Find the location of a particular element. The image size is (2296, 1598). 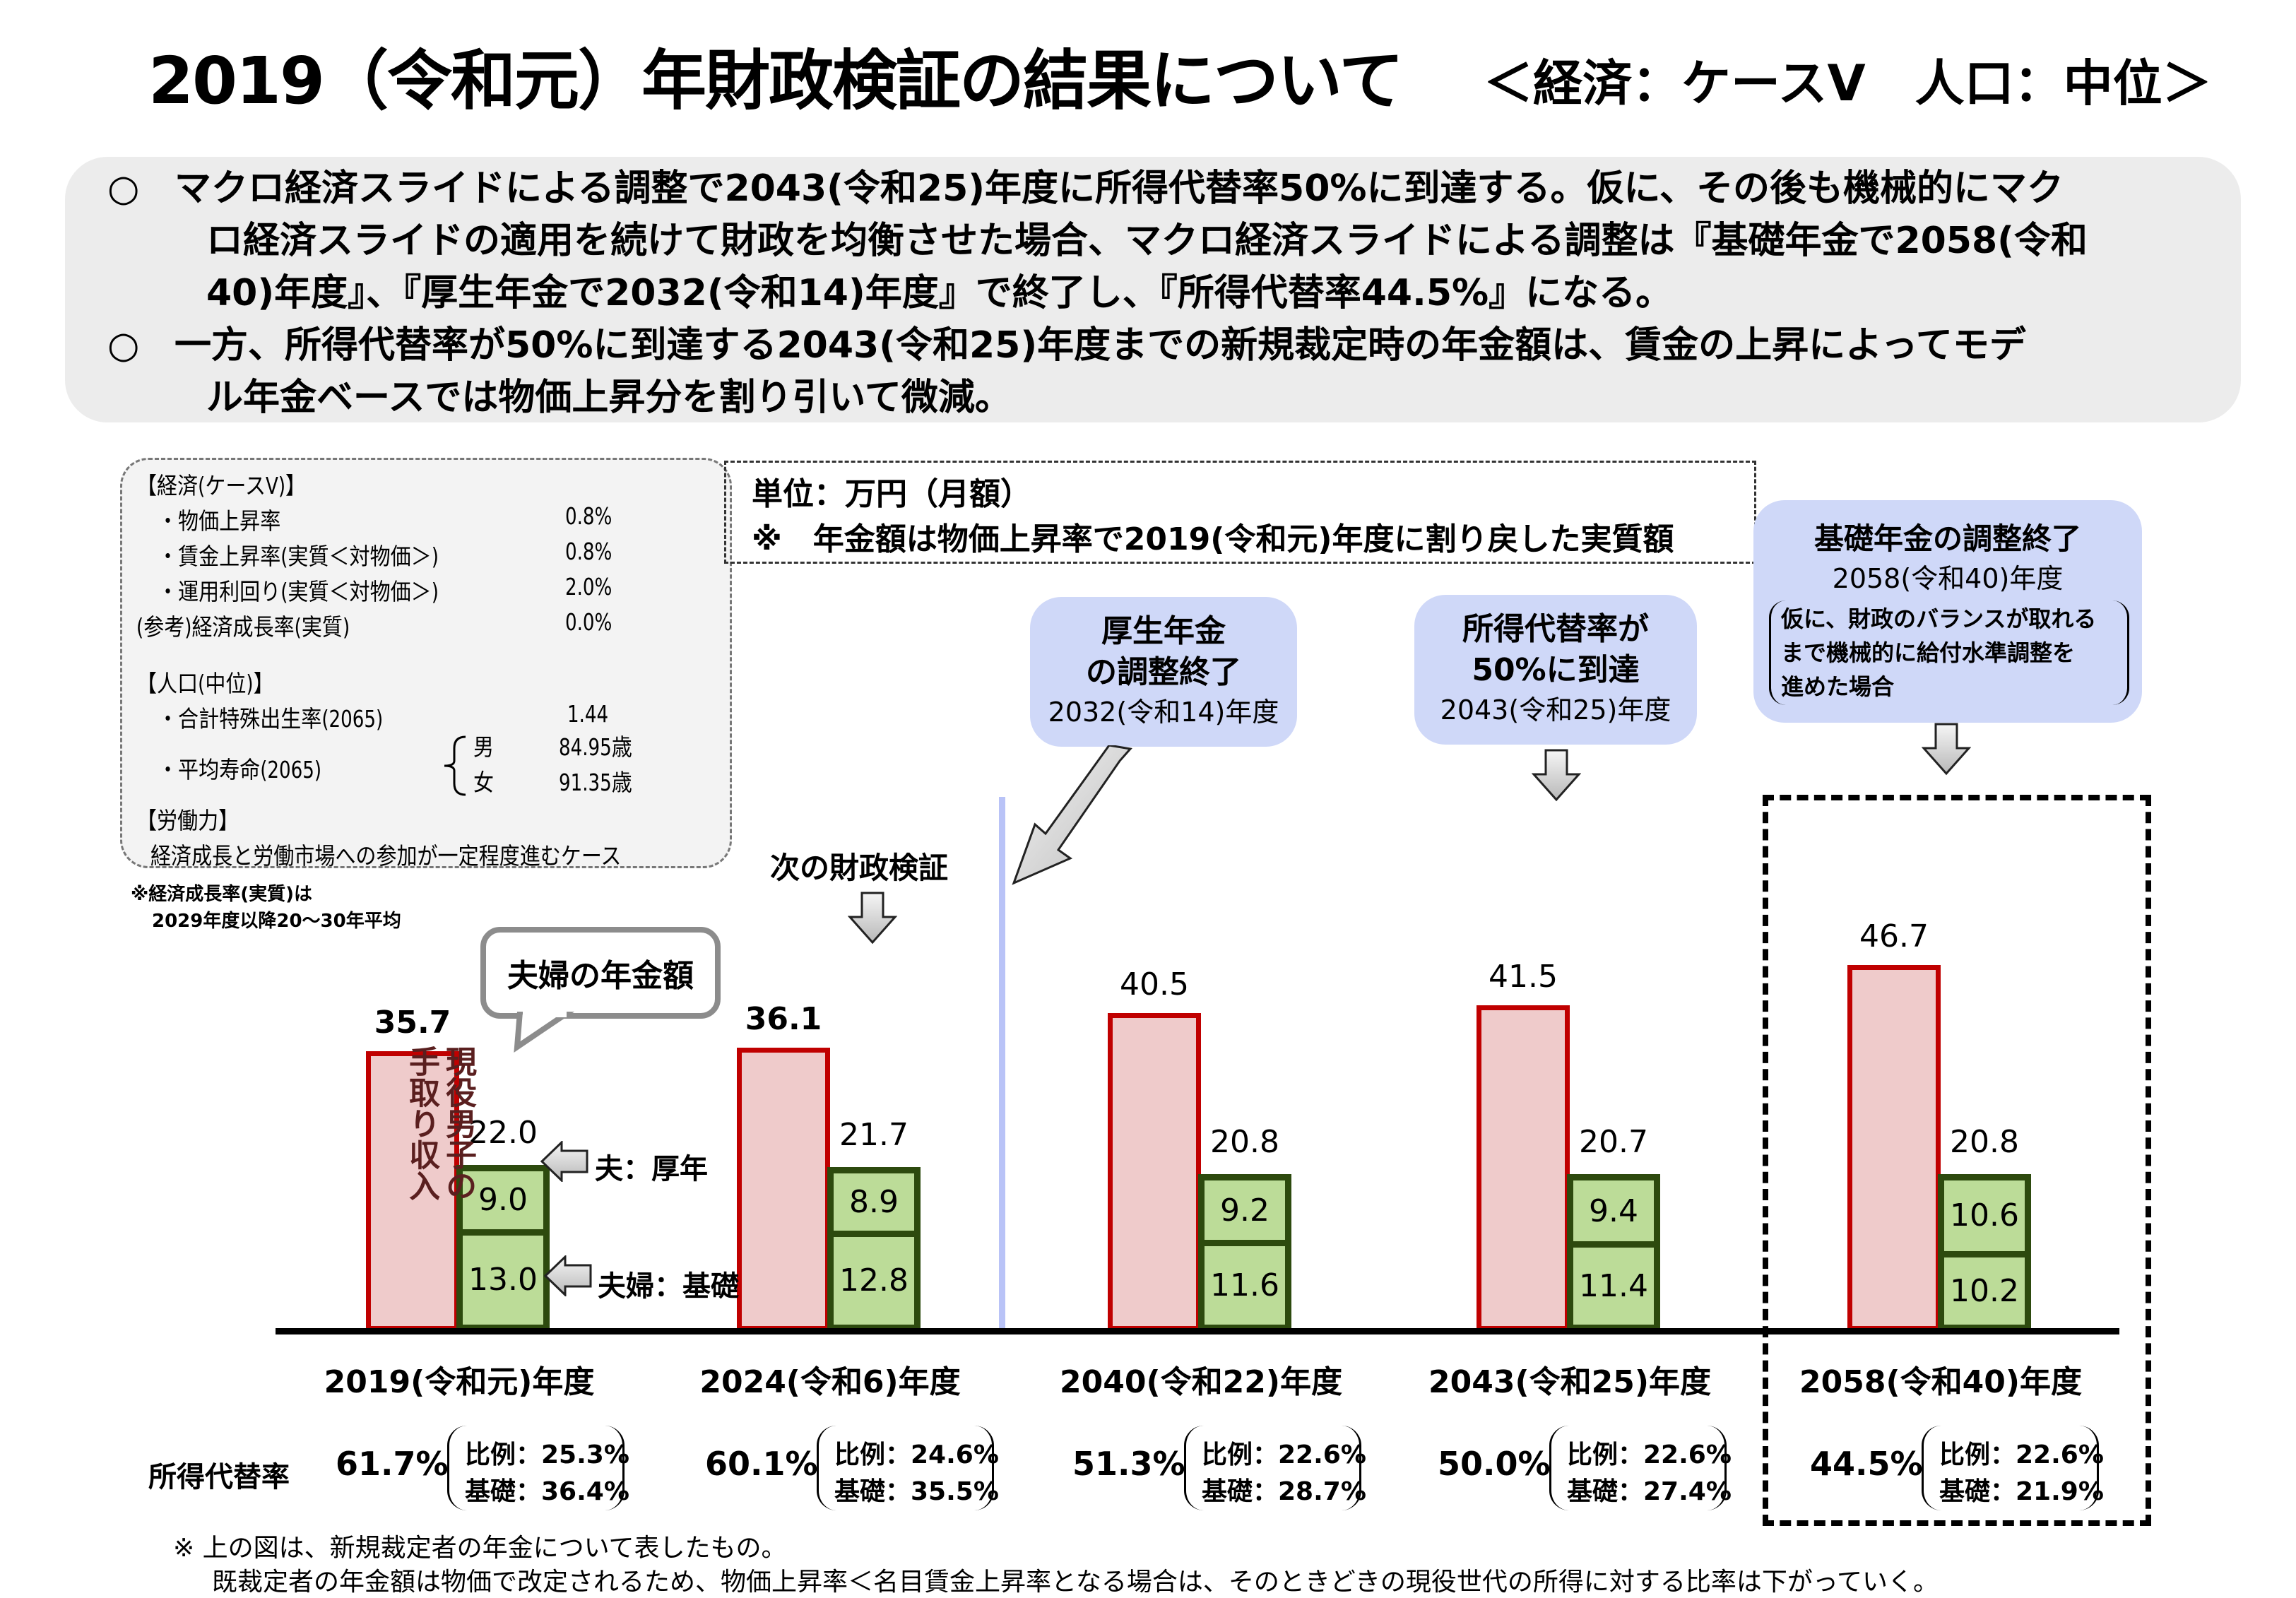

worker-income-value: 41.5 is located at coordinates (1524, 977).